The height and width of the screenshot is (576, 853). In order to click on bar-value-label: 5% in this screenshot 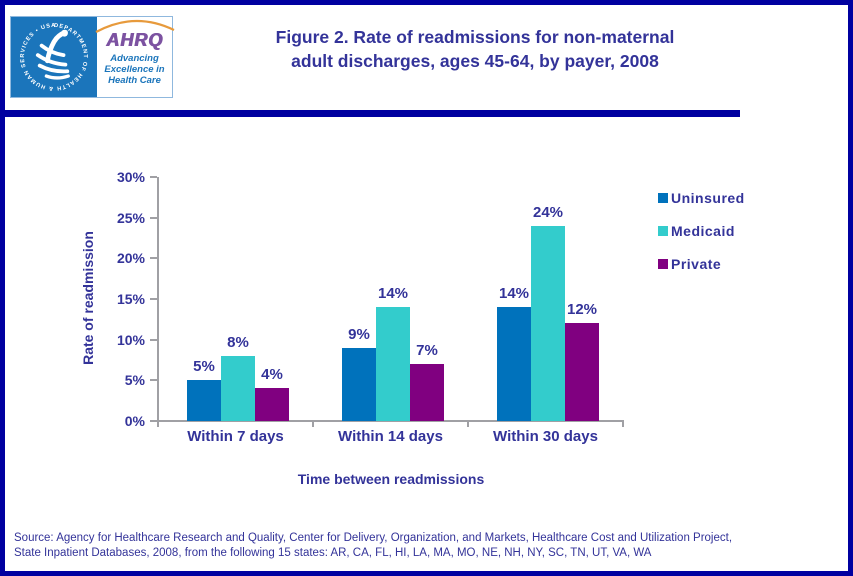, I will do `click(204, 366)`.